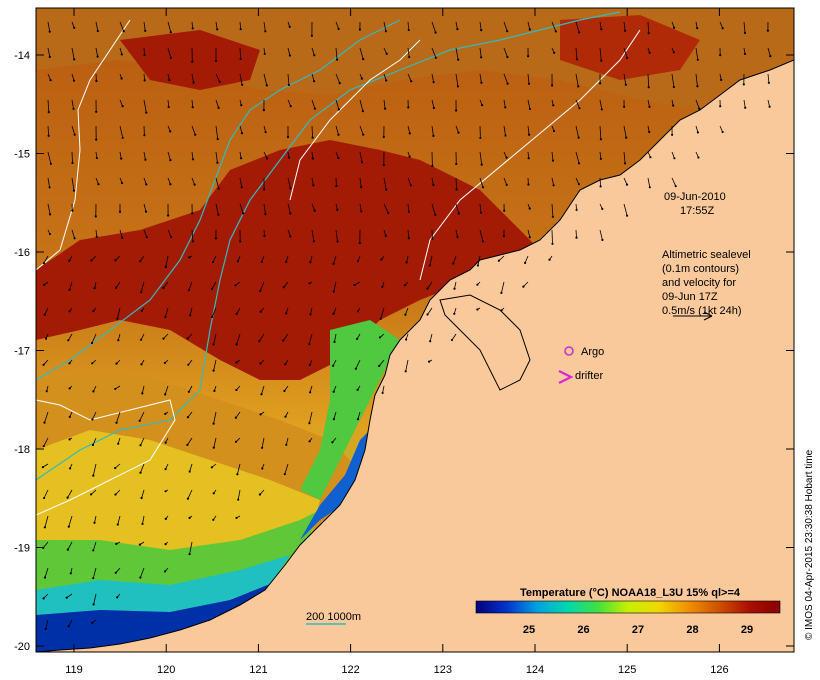 The height and width of the screenshot is (680, 820). What do you see at coordinates (350, 410) in the screenshot?
I see `coastal-green-strip` at bounding box center [350, 410].